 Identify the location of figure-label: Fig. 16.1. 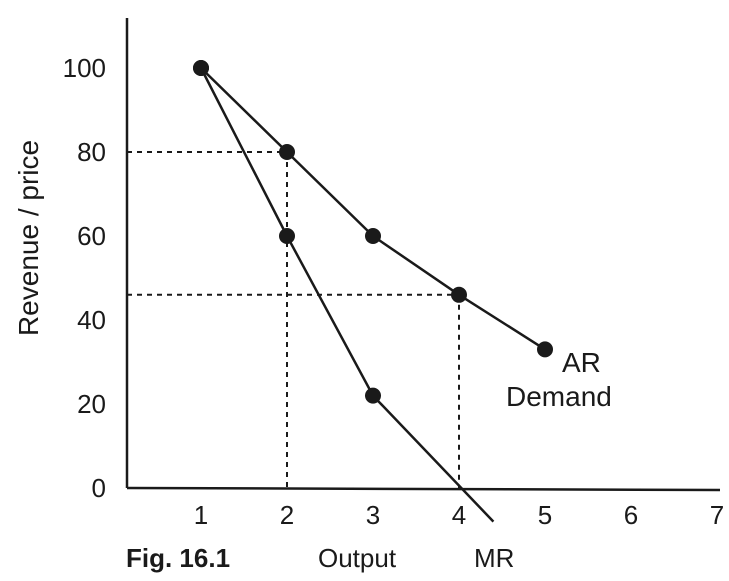
(178, 558).